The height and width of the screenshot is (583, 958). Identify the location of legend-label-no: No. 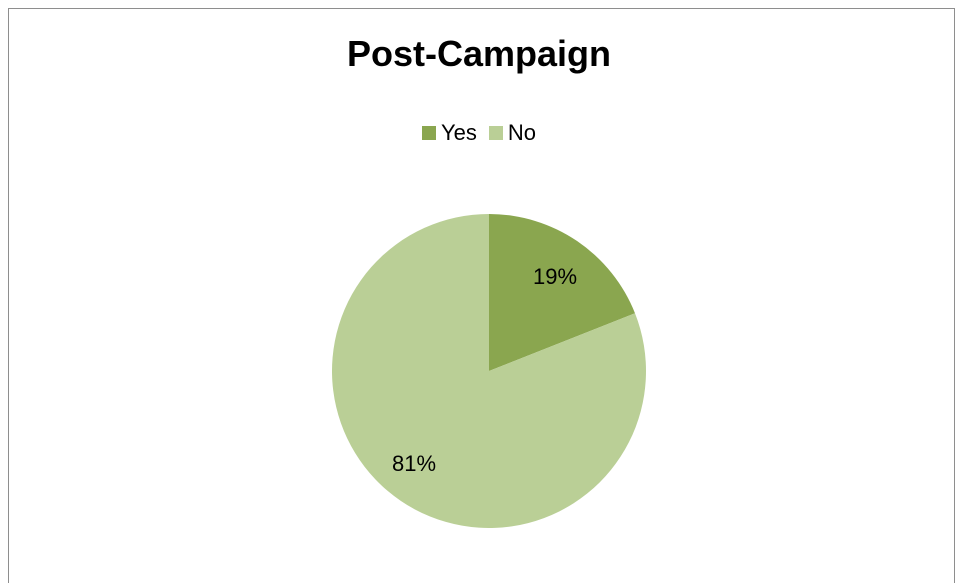
(521, 132).